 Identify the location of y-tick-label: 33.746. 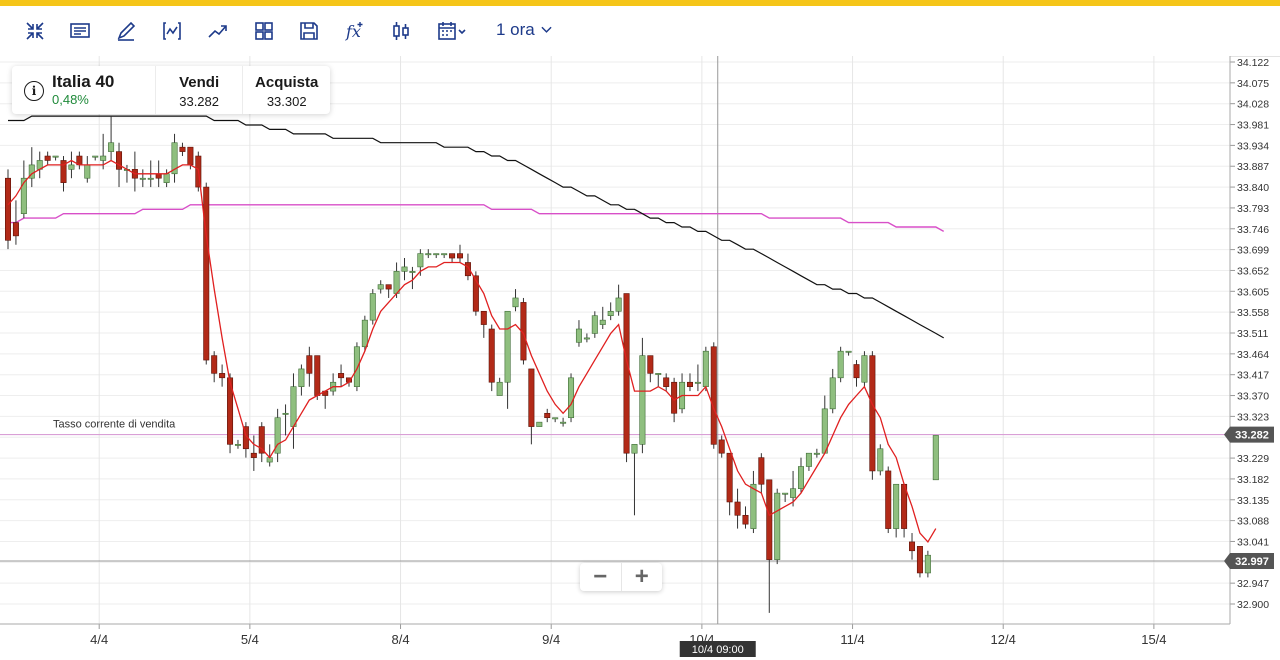
(1253, 230).